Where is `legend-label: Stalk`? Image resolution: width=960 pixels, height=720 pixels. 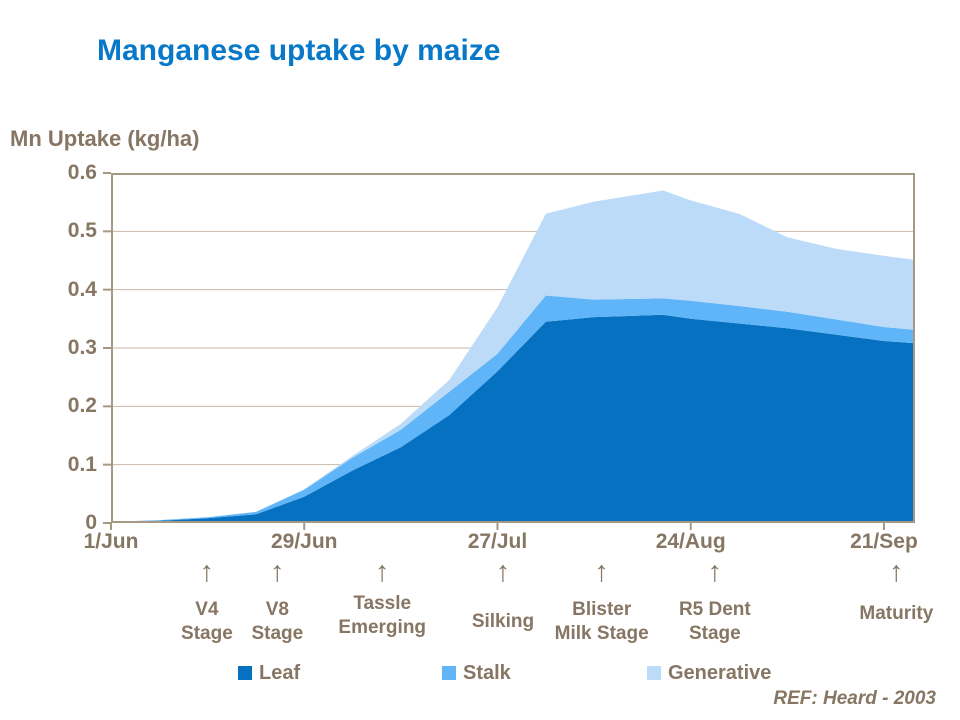 legend-label: Stalk is located at coordinates (487, 673).